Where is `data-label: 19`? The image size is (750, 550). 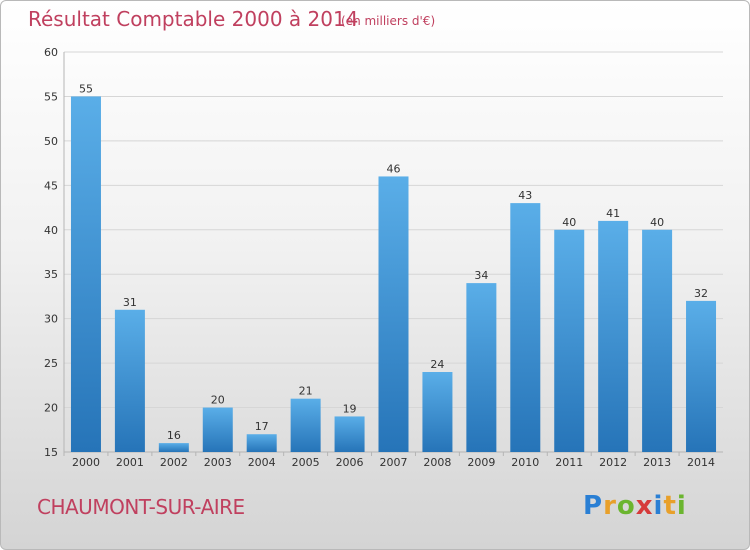
data-label: 19 is located at coordinates (350, 408).